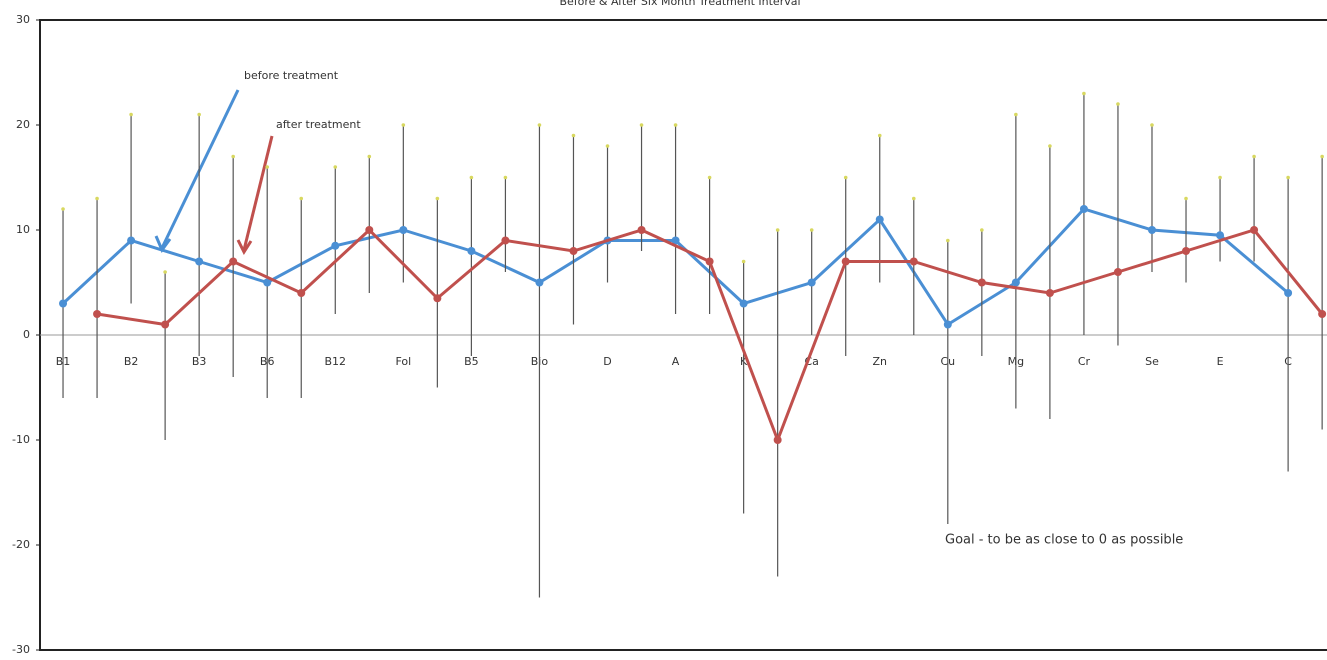  What do you see at coordinates (1064, 540) in the screenshot?
I see `annotation: Goal - to be as close to 0 as possible` at bounding box center [1064, 540].